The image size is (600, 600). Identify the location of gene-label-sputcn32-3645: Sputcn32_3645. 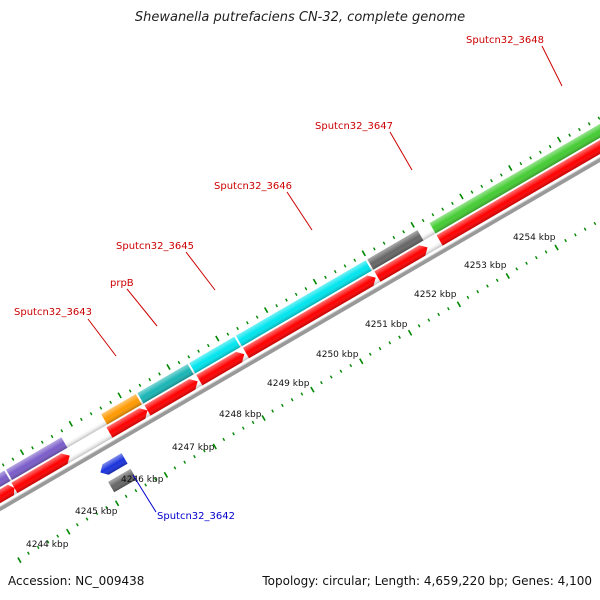
(155, 246).